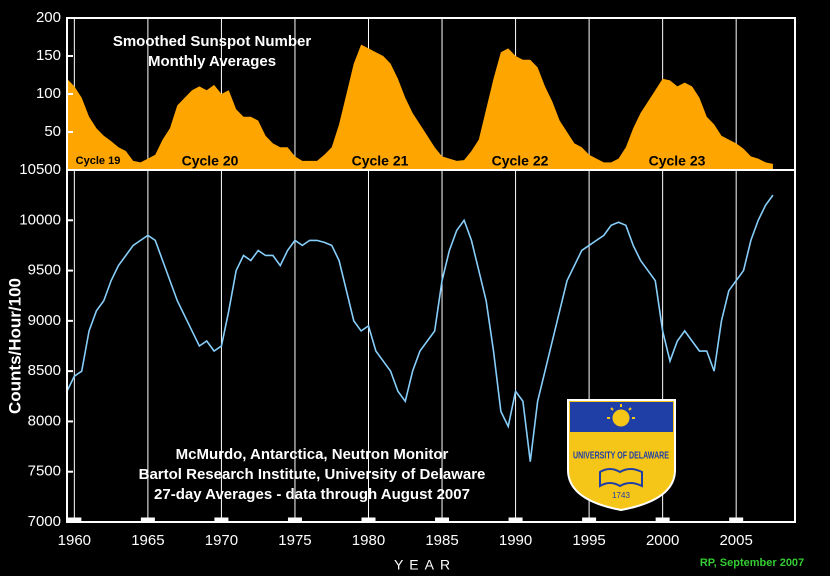 This screenshot has height=576, width=830. Describe the element at coordinates (312, 454) in the screenshot. I see `bottom-title: McMurdo, Antarctica, Neutron Monitor` at that location.